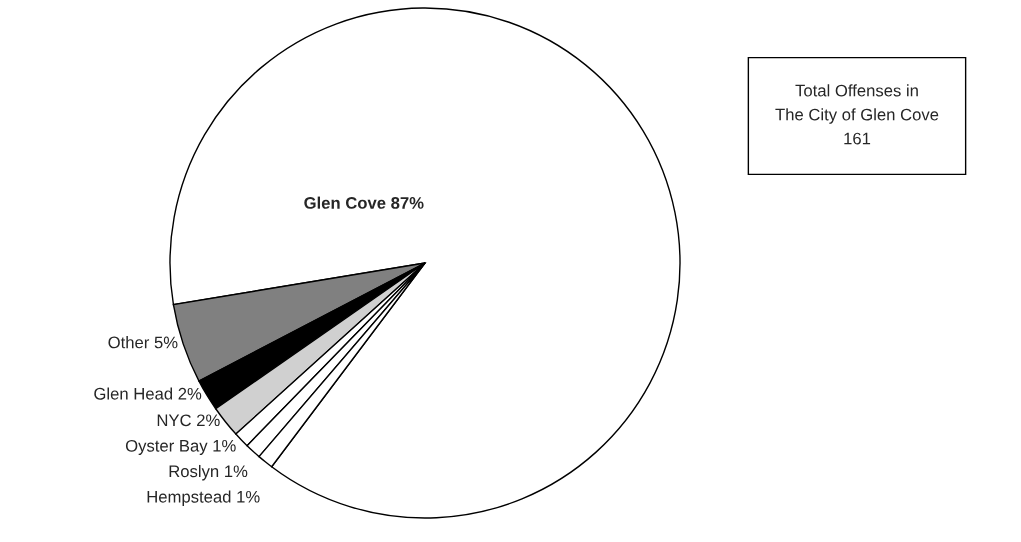 The height and width of the screenshot is (542, 1021). I want to click on slice-label: Glen Head 2%, so click(148, 393).